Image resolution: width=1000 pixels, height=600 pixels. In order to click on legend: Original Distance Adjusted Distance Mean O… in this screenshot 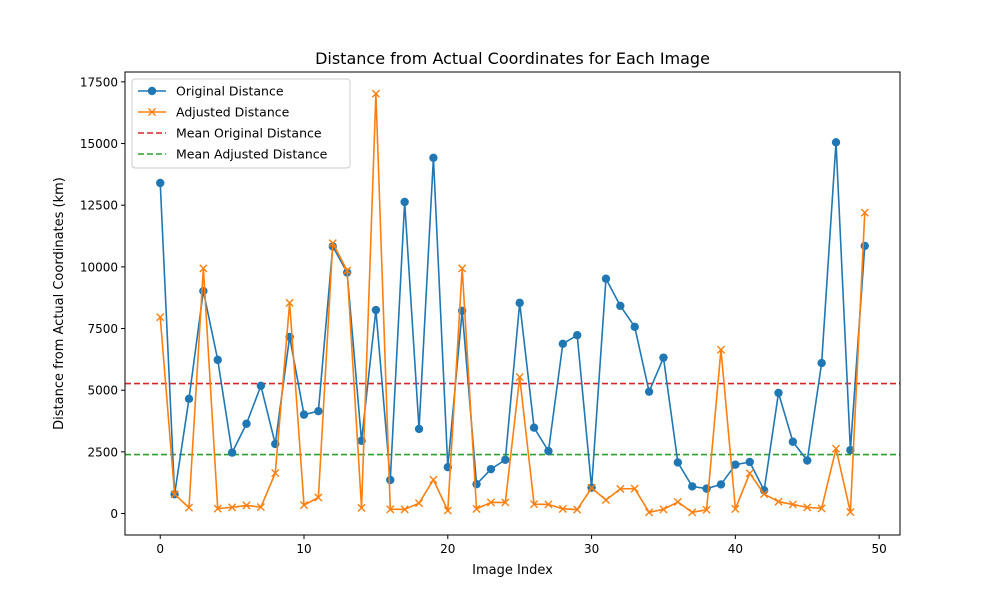, I will do `click(241, 123)`.